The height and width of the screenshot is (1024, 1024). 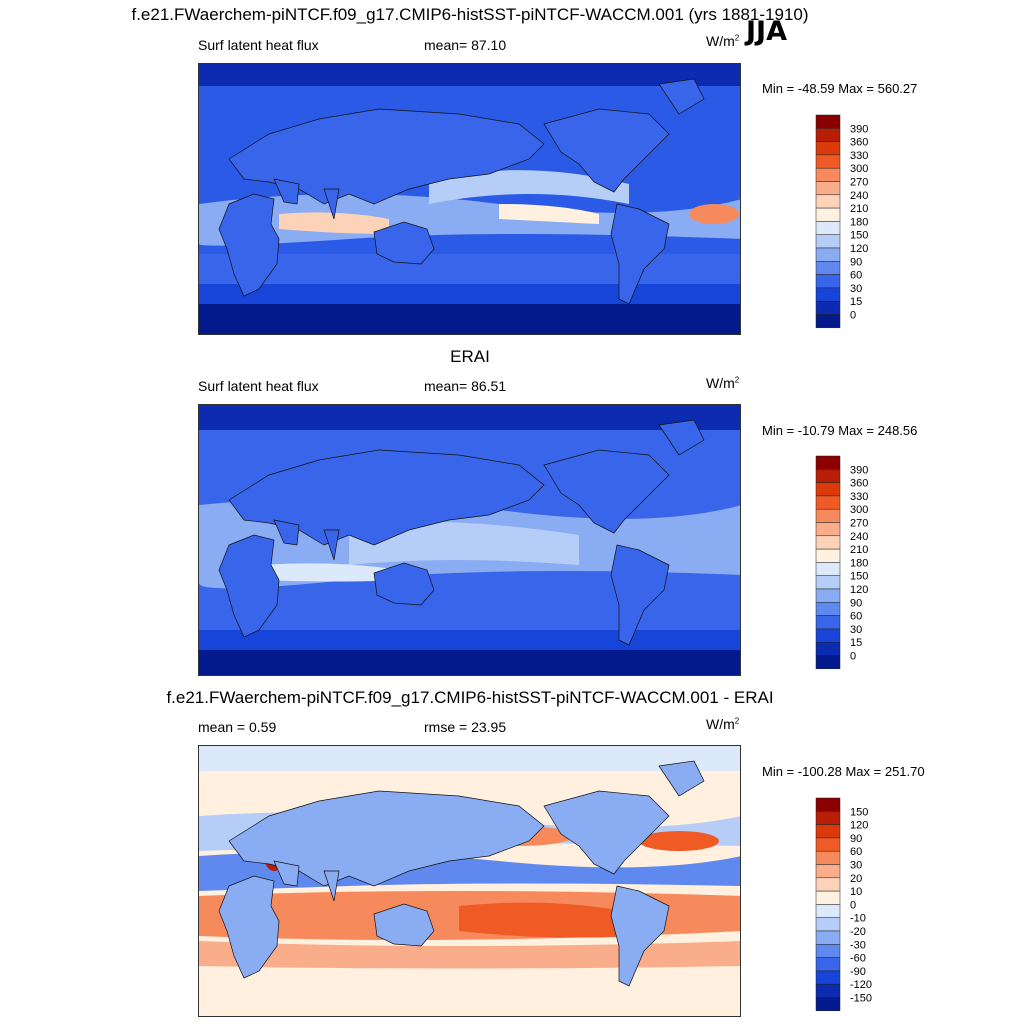 I want to click on panel-2-mean-label: mean= 86.51, so click(x=465, y=386).